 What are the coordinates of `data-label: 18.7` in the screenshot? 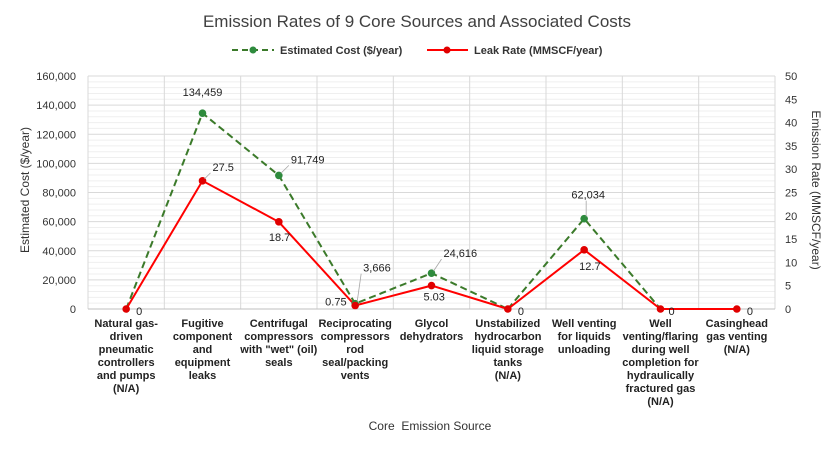 It's located at (279, 238).